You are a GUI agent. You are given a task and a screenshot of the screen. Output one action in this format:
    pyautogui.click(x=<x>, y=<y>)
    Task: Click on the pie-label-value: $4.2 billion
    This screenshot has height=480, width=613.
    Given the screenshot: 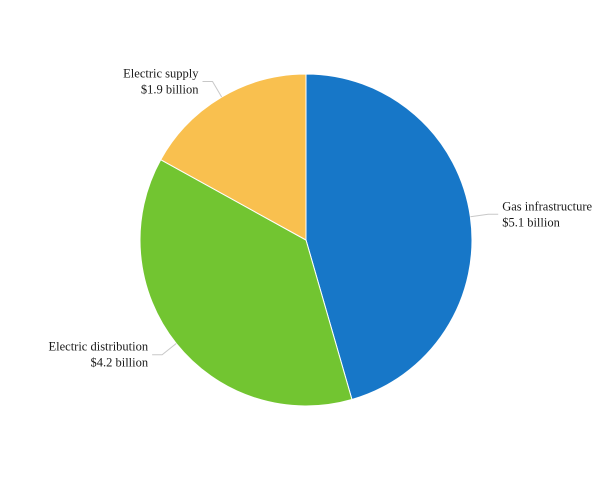 What is the action you would take?
    pyautogui.click(x=119, y=363)
    